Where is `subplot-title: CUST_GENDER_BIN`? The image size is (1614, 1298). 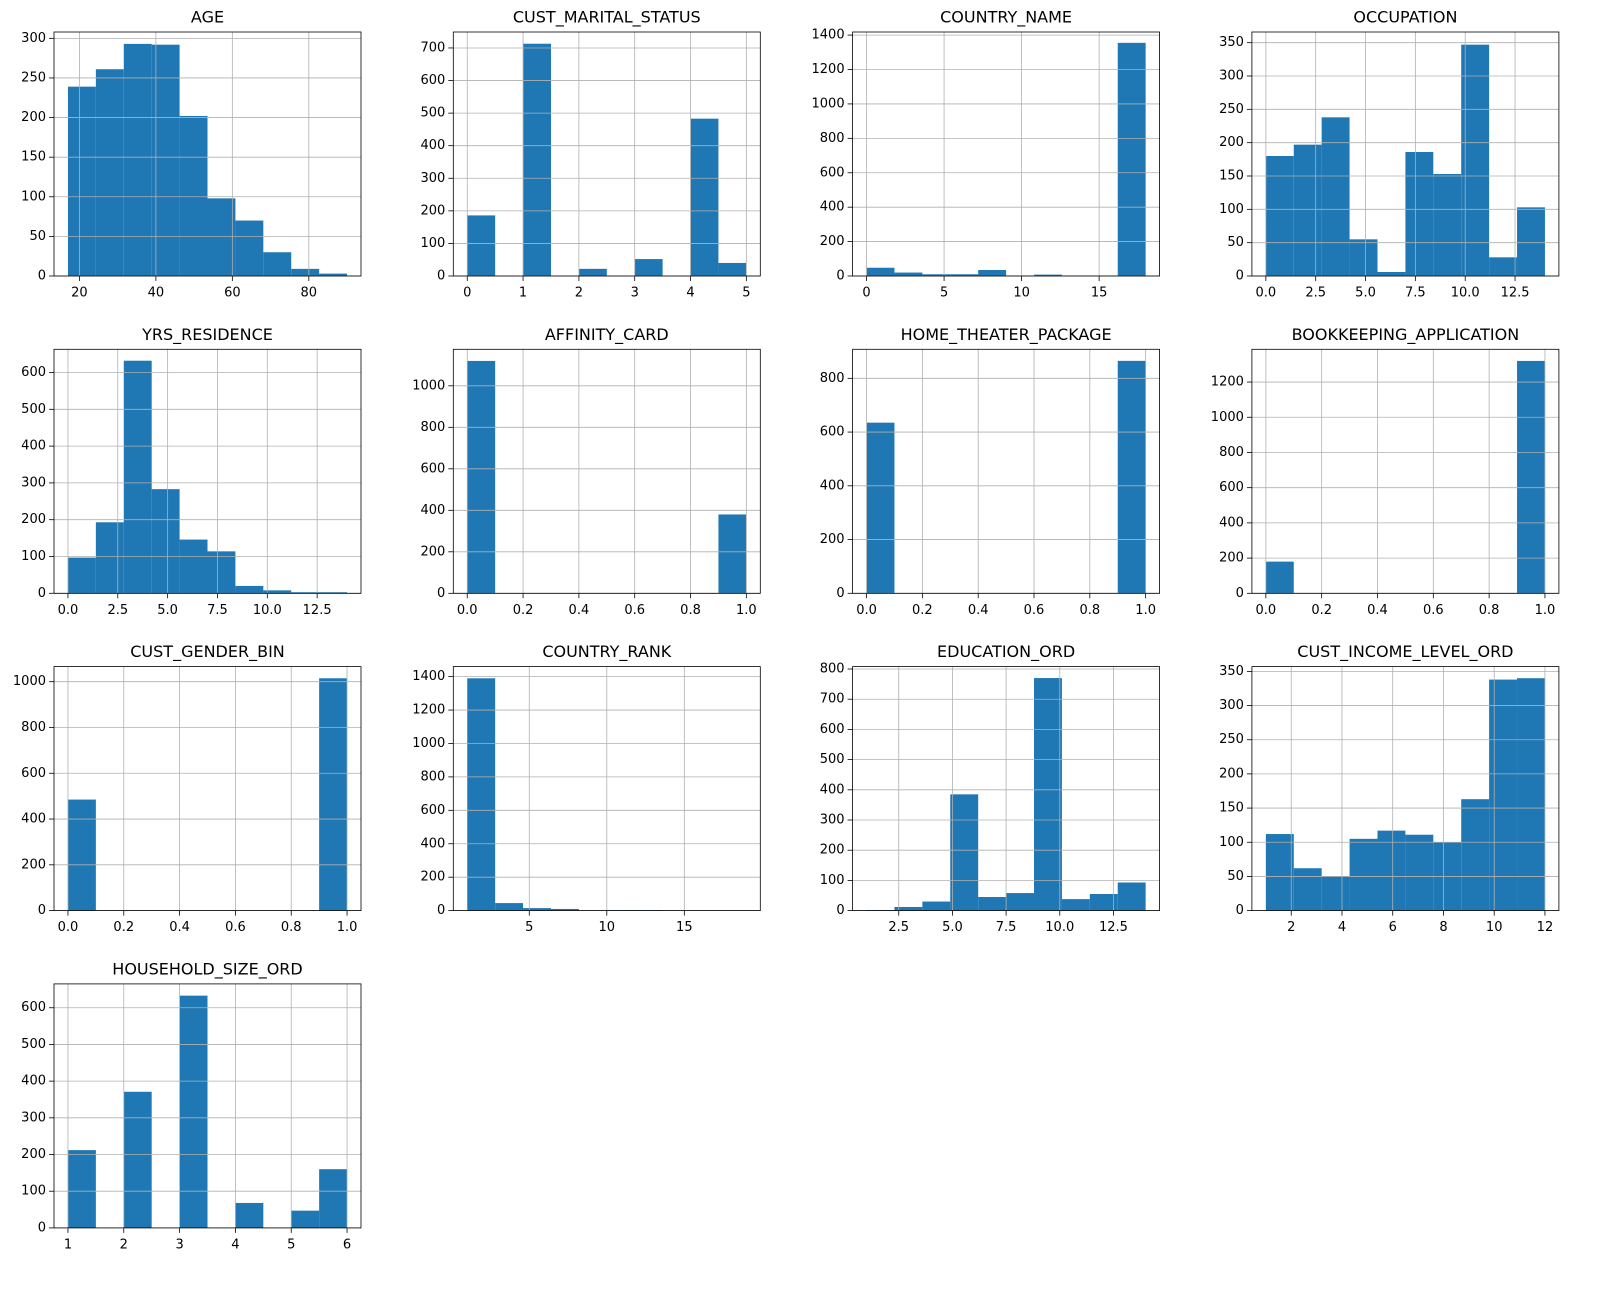 subplot-title: CUST_GENDER_BIN is located at coordinates (207, 652).